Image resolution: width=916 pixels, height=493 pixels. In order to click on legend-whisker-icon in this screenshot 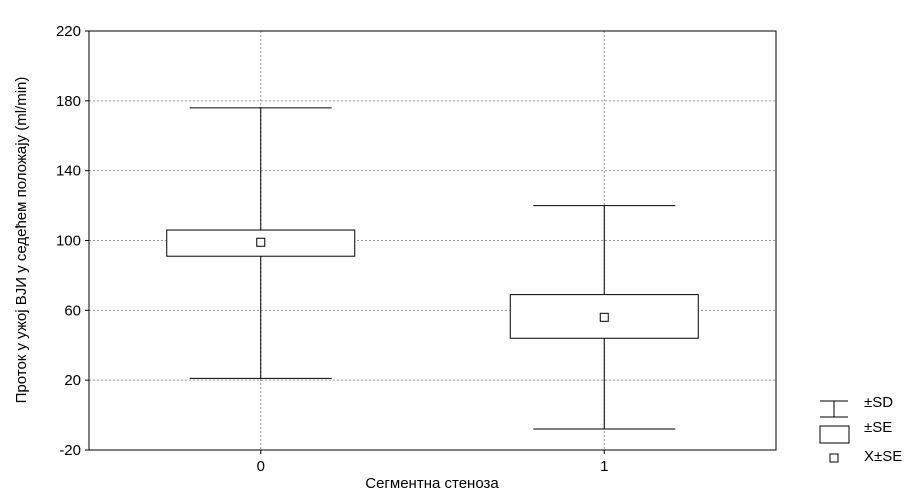, I will do `click(834, 409)`.